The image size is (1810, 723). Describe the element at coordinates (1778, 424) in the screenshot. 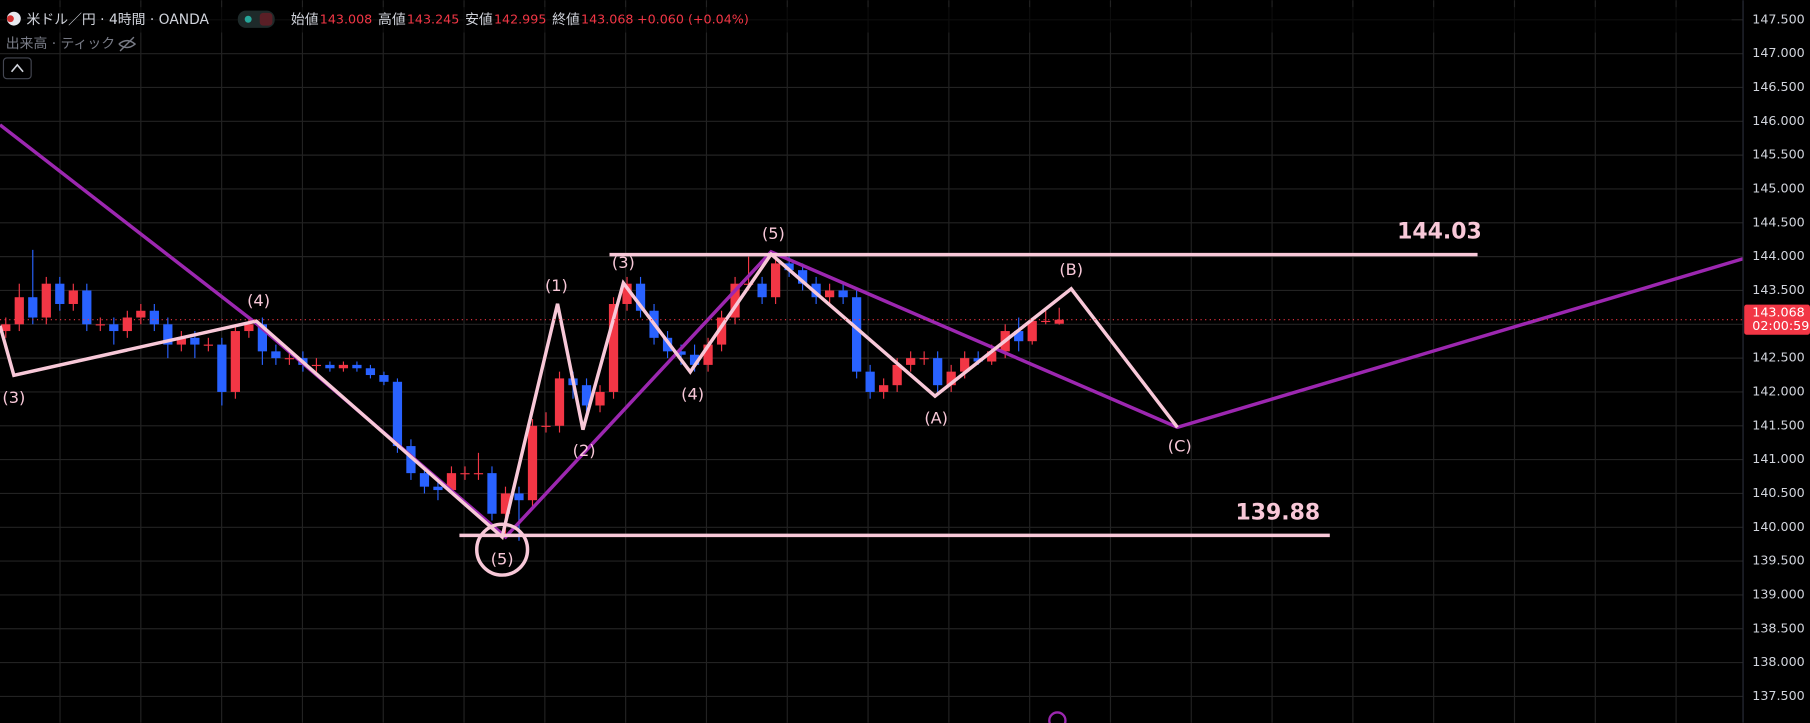

I see `y-tick-label: 141.500` at that location.